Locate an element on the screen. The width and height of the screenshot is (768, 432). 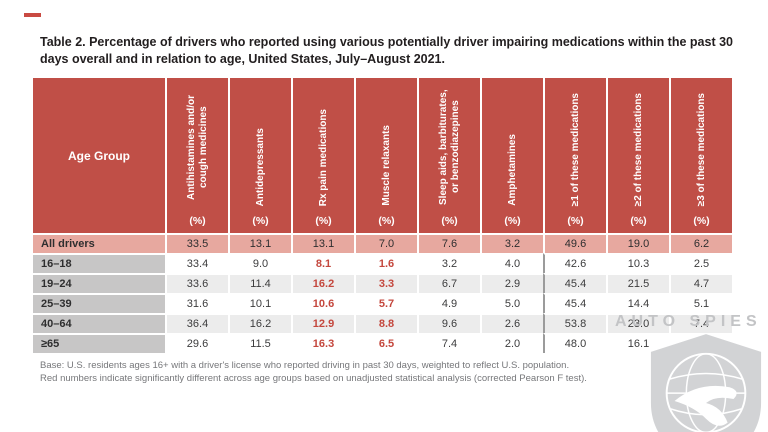
value-cell: 7.0 is located at coordinates (385, 243).